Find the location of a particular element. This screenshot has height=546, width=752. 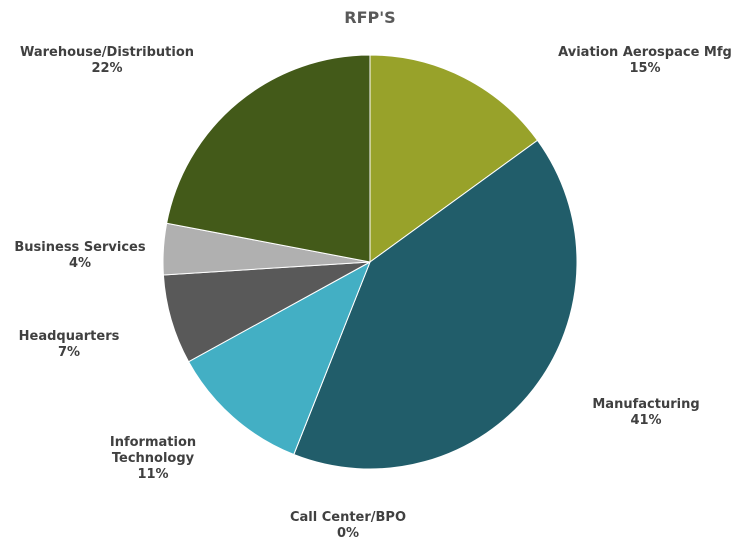

category-name: Information Technology is located at coordinates (153, 450).